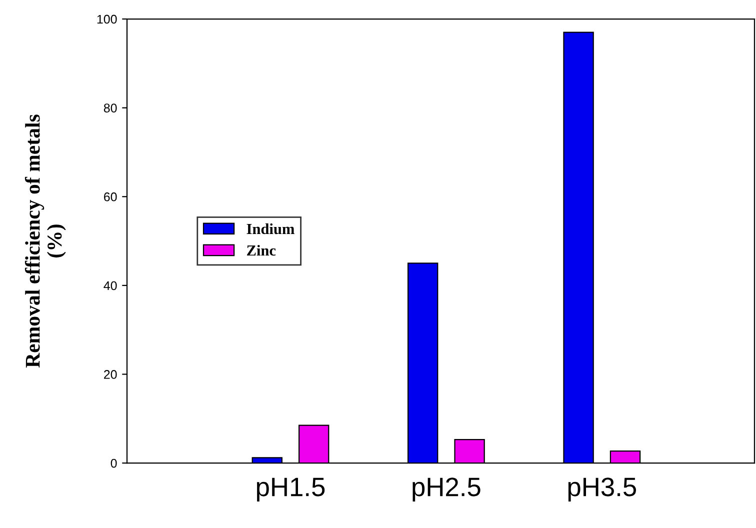  I want to click on y-tick-label: 100, so click(107, 19).